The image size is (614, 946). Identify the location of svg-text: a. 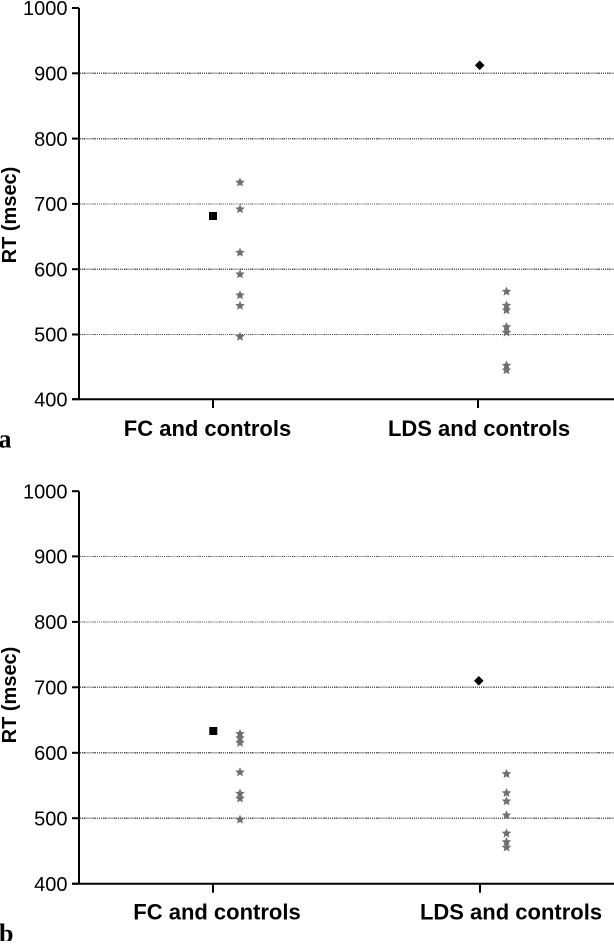
(6, 438).